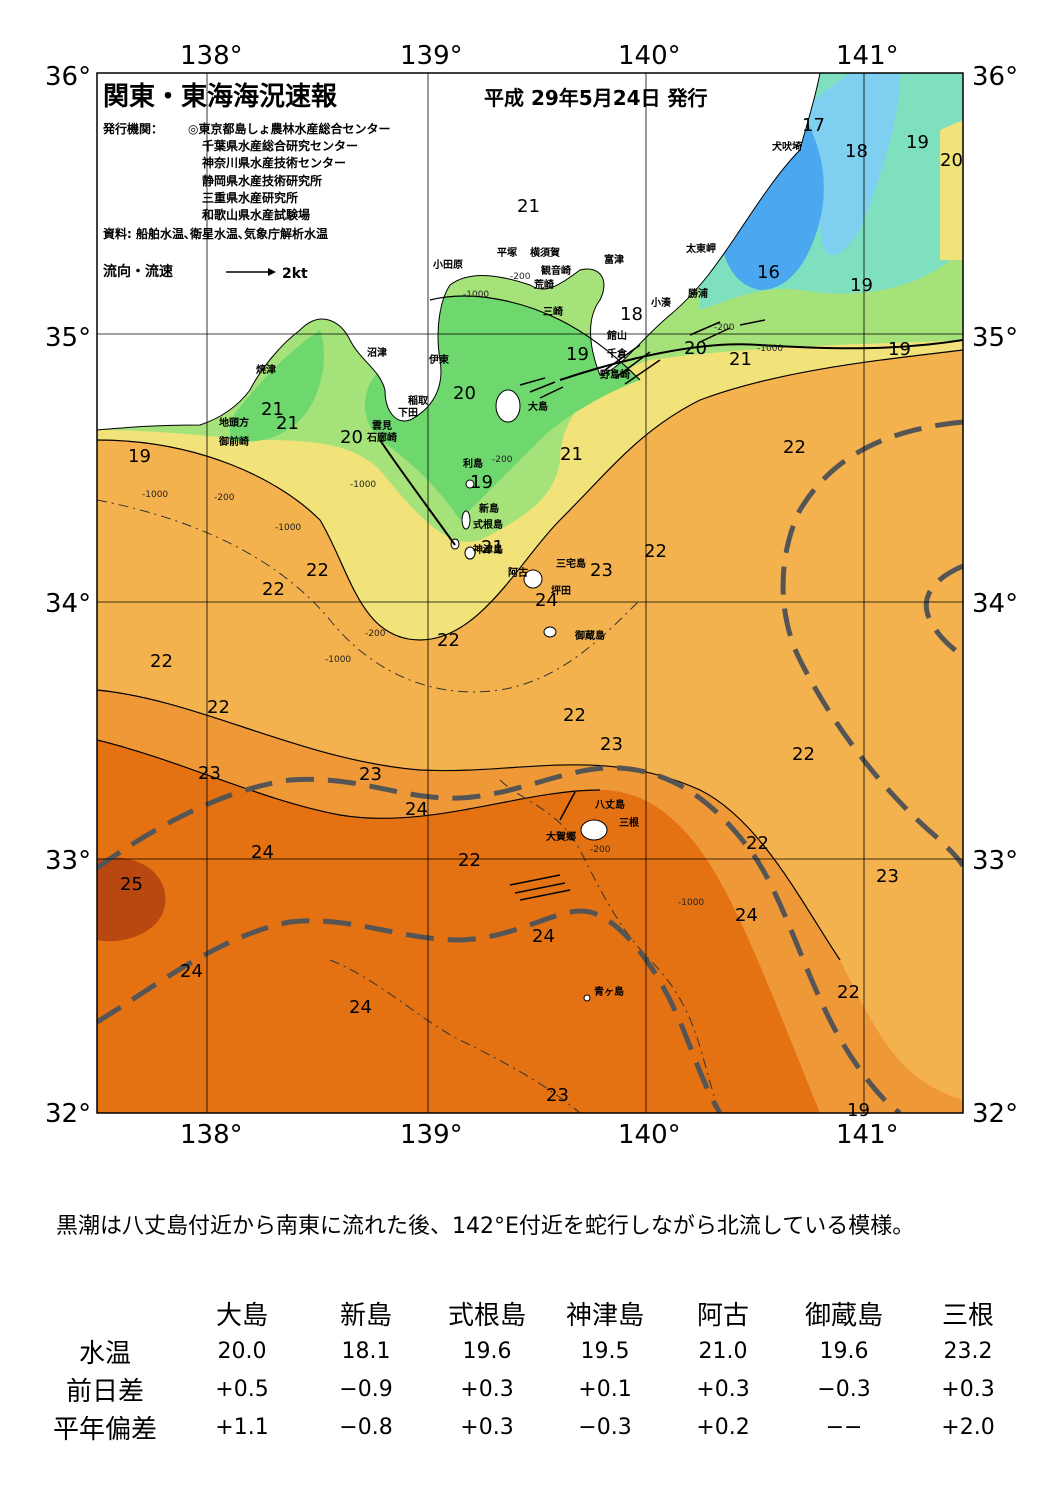  Describe the element at coordinates (473, 463) in the screenshot. I see `place-name: 利島` at that location.